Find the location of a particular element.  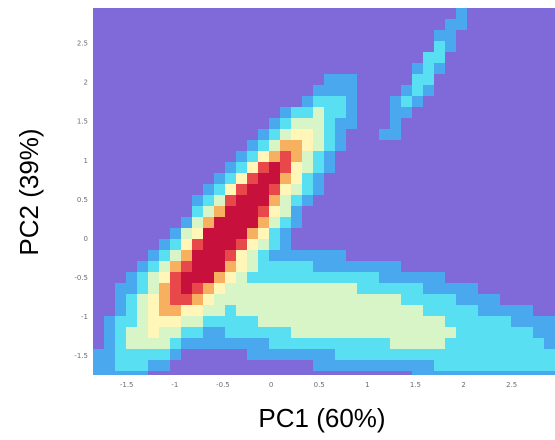

y-tick-label: 1 is located at coordinates (86, 161).